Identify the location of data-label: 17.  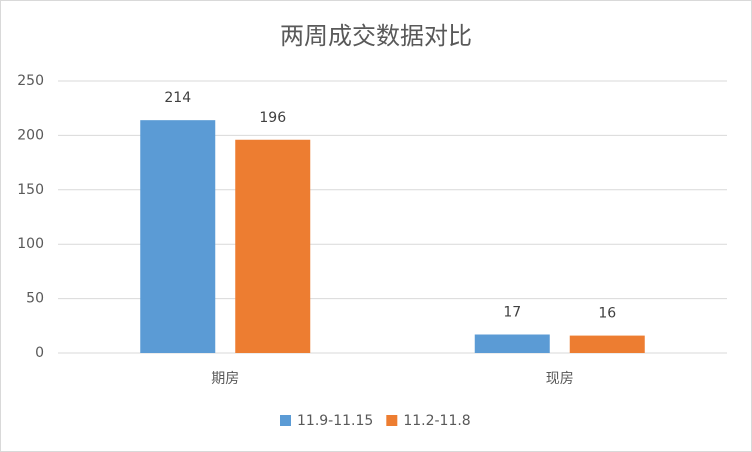
(512, 313).